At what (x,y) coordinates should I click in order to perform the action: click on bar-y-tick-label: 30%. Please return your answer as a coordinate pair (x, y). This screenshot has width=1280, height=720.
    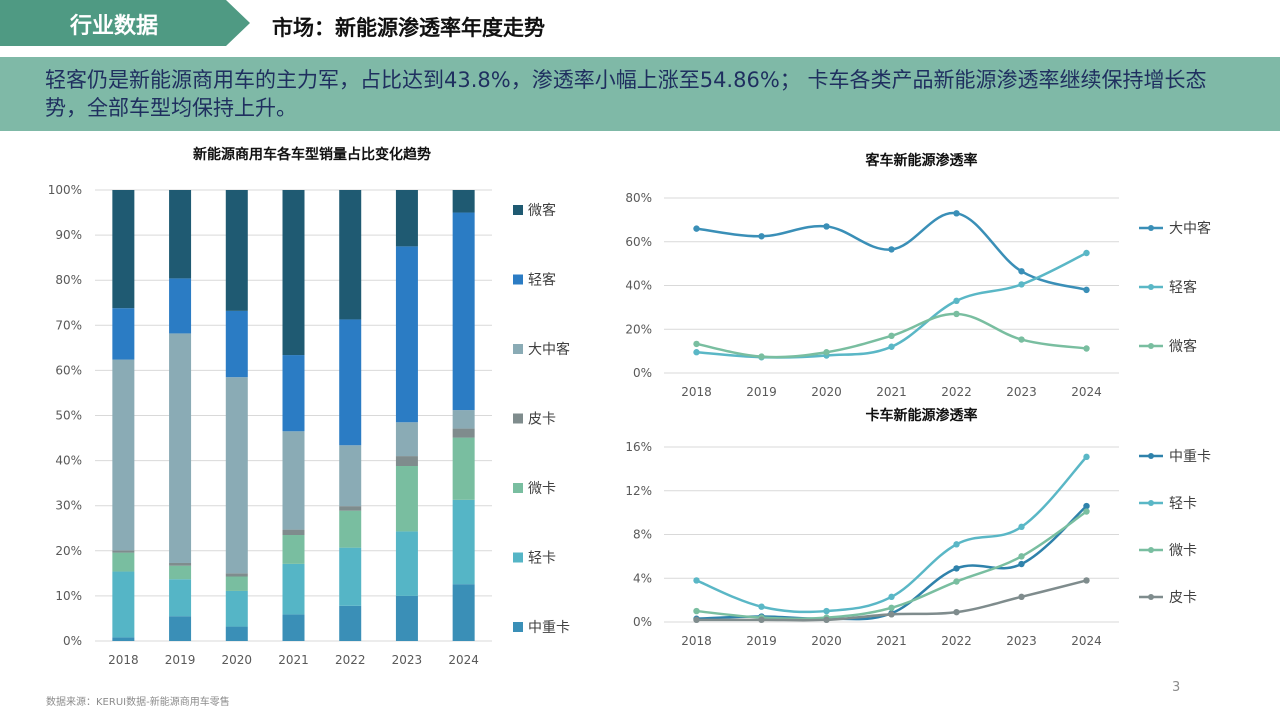
    Looking at the image, I should click on (68, 506).